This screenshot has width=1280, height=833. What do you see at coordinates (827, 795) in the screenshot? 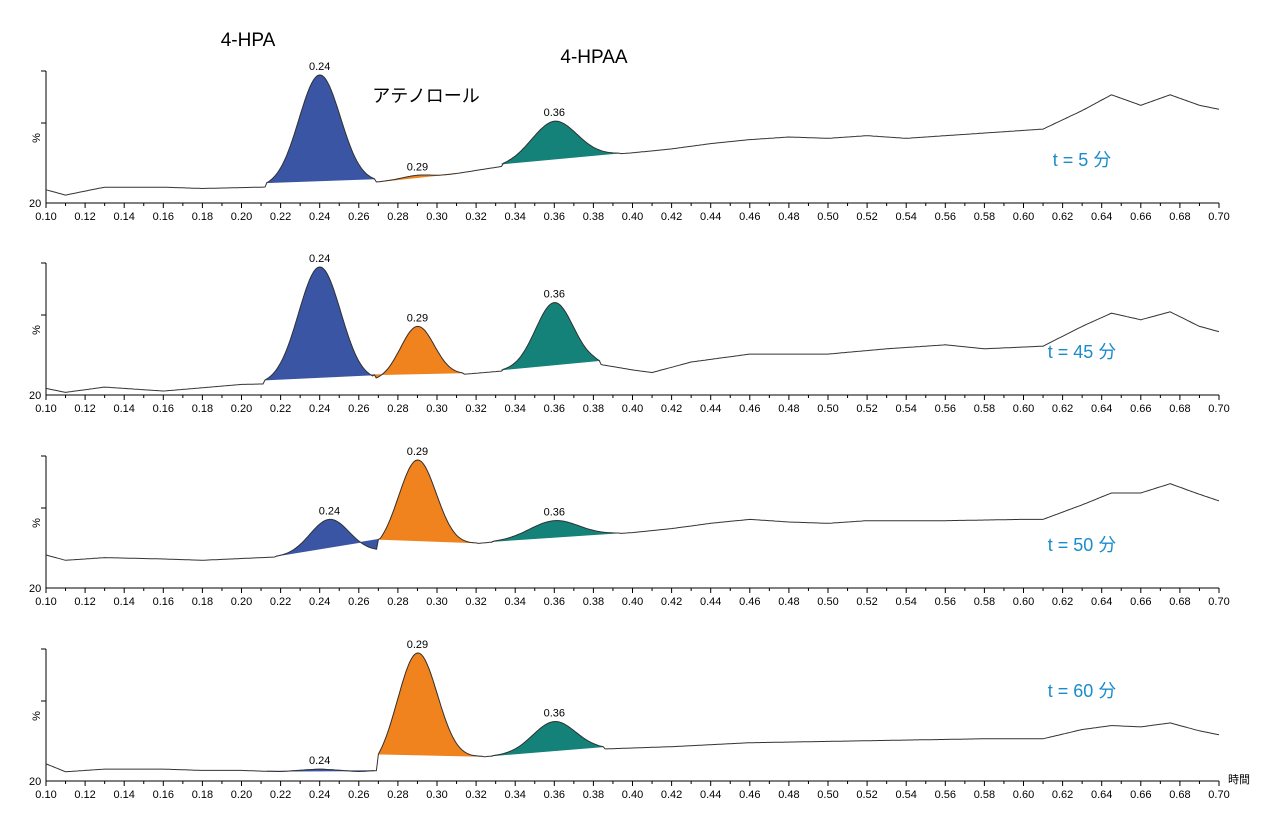
I see `x-tick-label: 0.50` at bounding box center [827, 795].